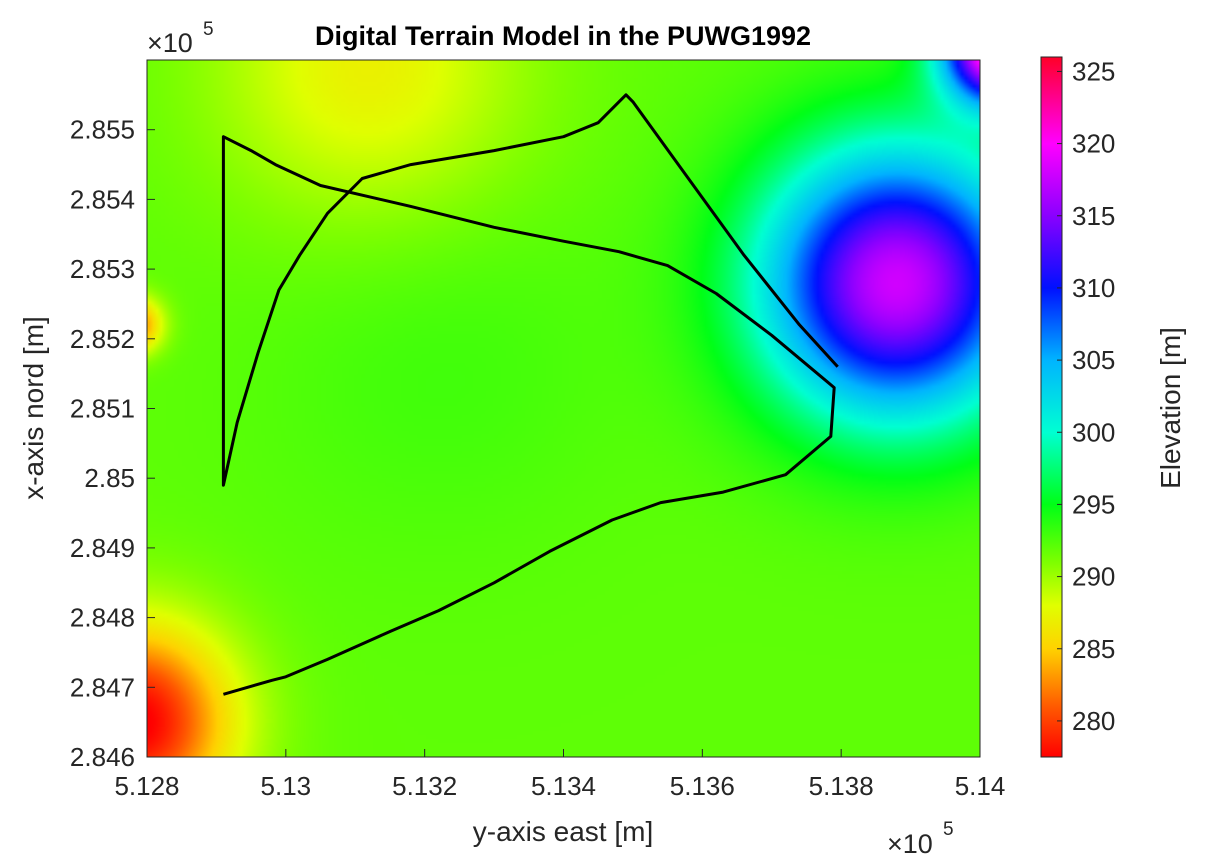 This screenshot has width=1222, height=868. What do you see at coordinates (1093, 649) in the screenshot?
I see `colorbar-tick-label: 285` at bounding box center [1093, 649].